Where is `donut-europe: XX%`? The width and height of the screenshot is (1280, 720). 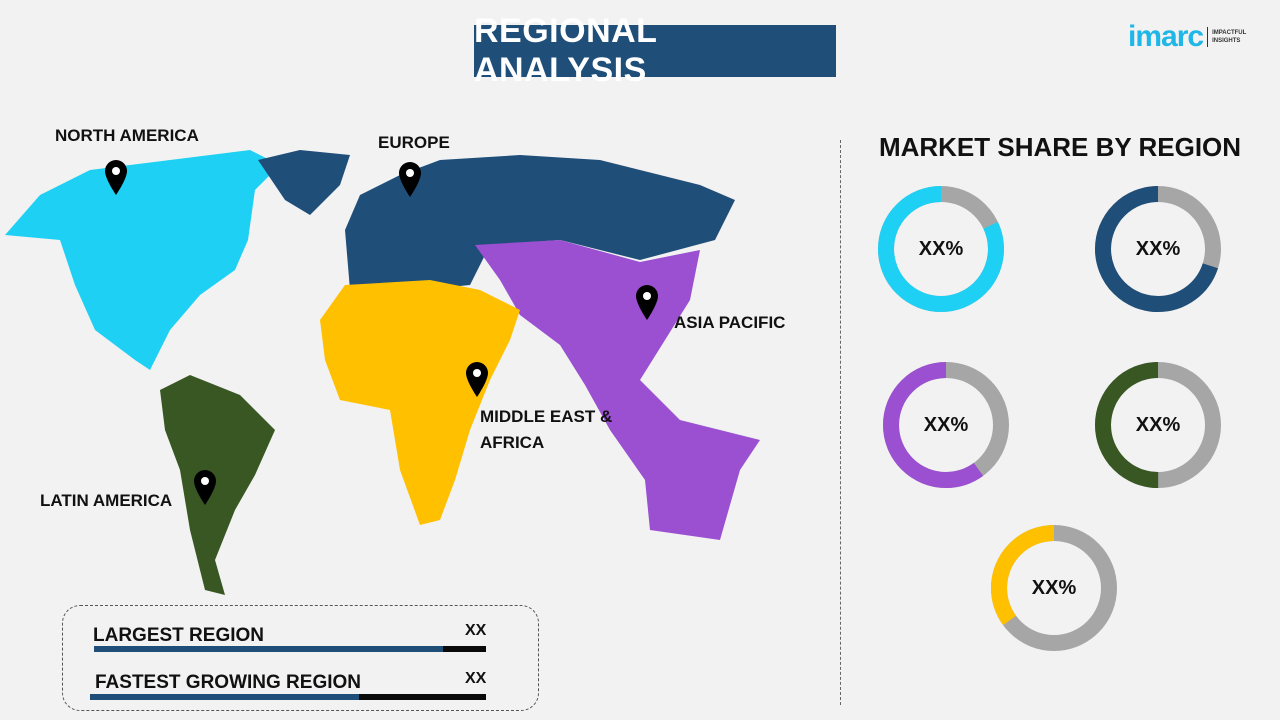
donut-europe: XX% is located at coordinates (1158, 249).